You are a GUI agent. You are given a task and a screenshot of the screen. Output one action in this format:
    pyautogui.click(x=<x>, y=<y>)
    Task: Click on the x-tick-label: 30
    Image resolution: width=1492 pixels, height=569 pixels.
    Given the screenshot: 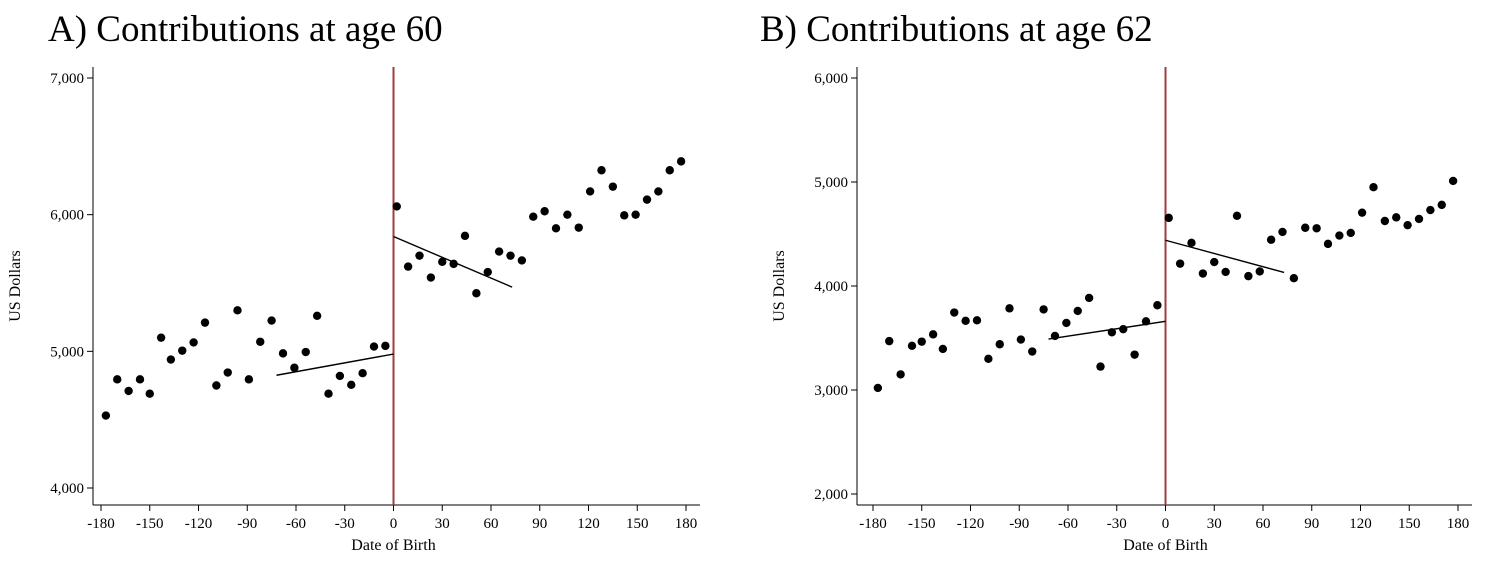 What is the action you would take?
    pyautogui.click(x=1214, y=524)
    